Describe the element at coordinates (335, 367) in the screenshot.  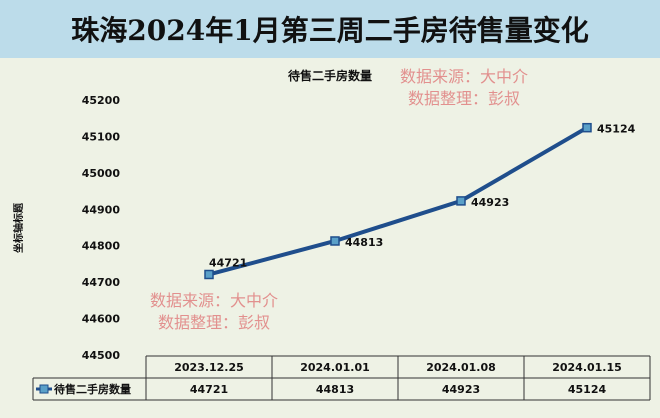
I see `x-category-label: 2024.01.01` at that location.